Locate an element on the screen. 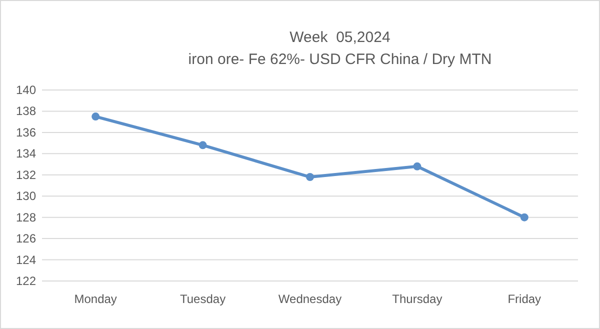 The width and height of the screenshot is (600, 329). y-tick-label: 128 is located at coordinates (26, 217).